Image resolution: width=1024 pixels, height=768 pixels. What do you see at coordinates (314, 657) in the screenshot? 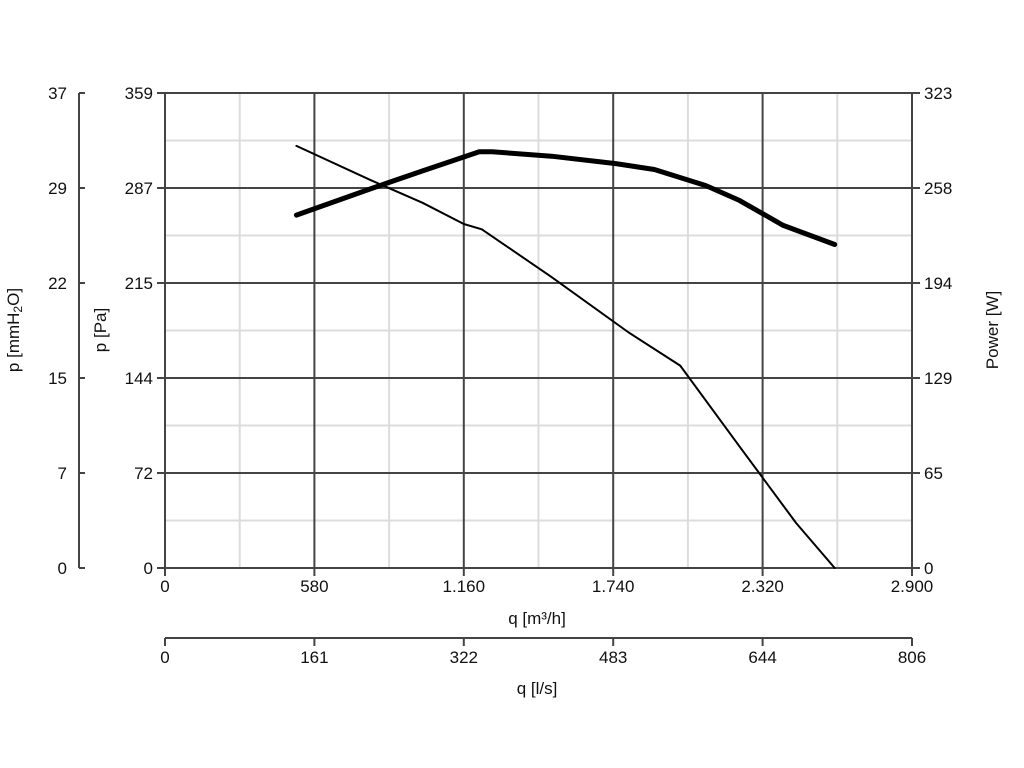
I see `x-tick-label-ls: 161` at bounding box center [314, 657].